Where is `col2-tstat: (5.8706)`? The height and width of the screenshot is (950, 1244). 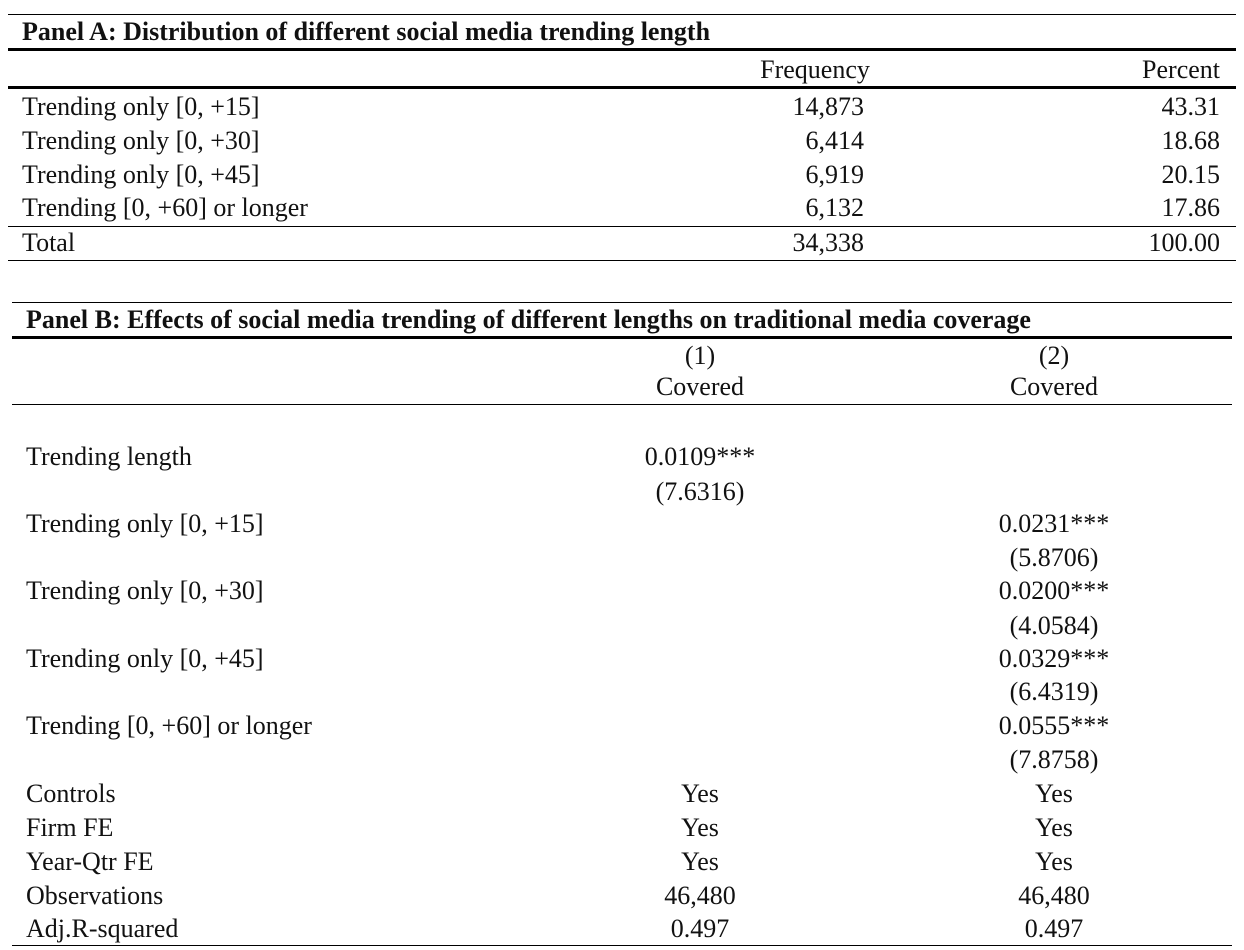 col2-tstat: (5.8706) is located at coordinates (1054, 557).